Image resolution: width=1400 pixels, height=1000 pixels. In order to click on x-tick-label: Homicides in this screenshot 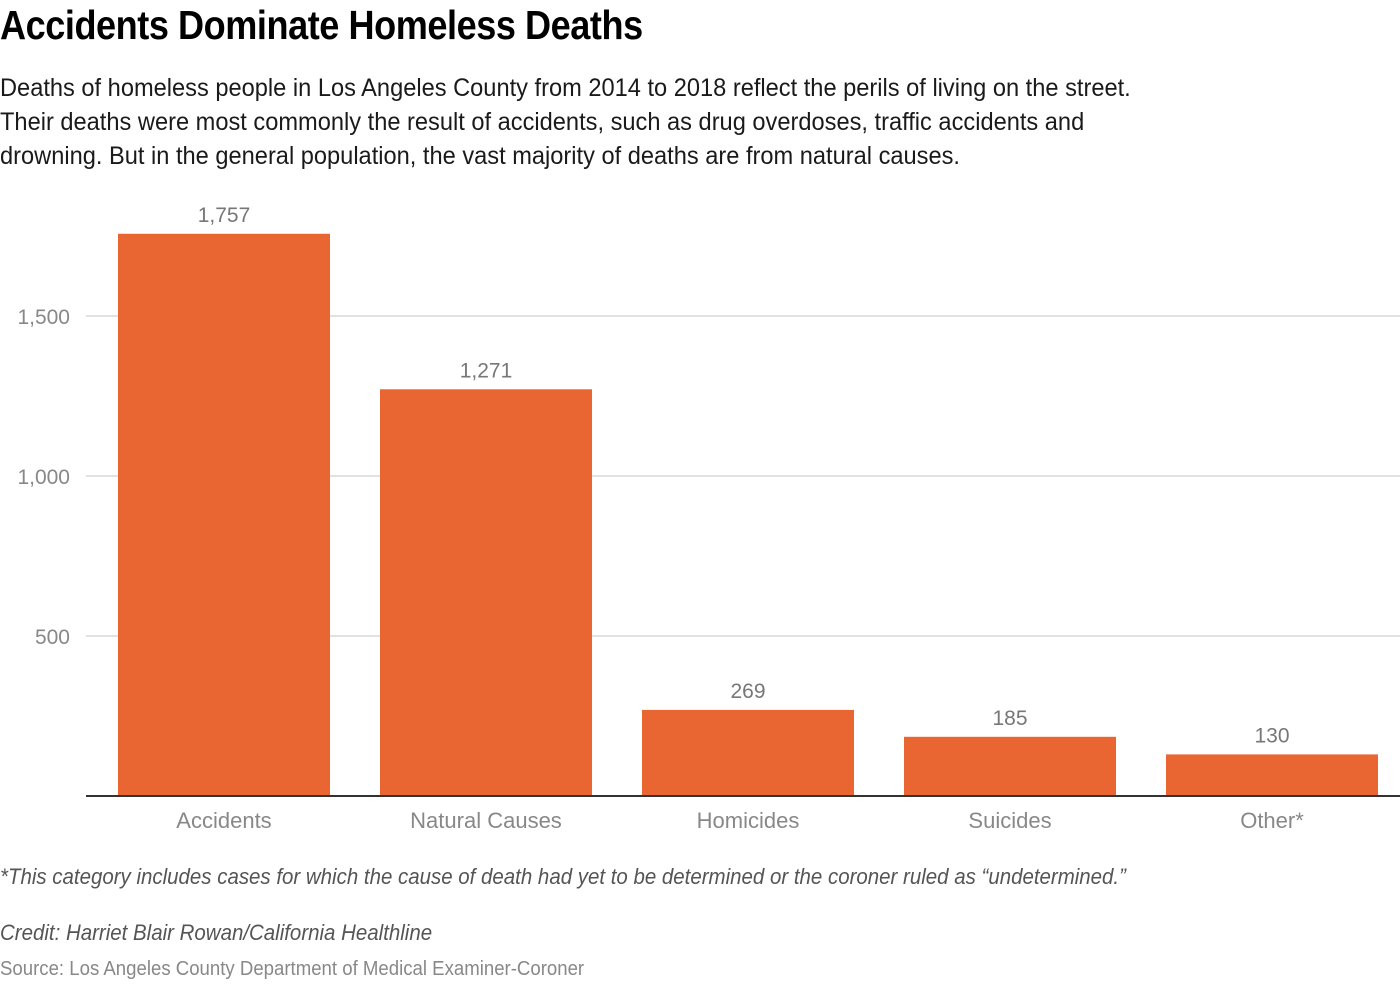, I will do `click(748, 820)`.